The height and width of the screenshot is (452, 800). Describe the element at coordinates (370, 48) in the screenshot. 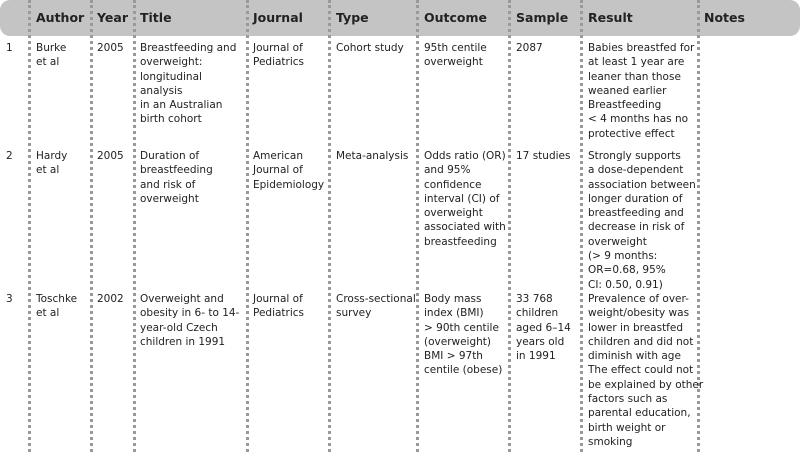

I see `cell-line: Cohort study` at that location.